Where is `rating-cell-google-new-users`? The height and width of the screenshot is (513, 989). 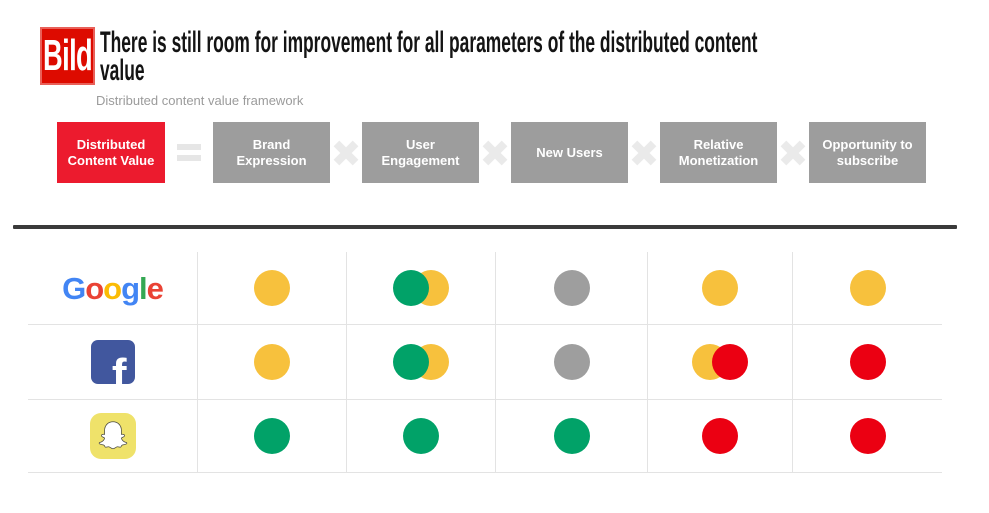
rating-cell-google-new-users is located at coordinates (572, 288).